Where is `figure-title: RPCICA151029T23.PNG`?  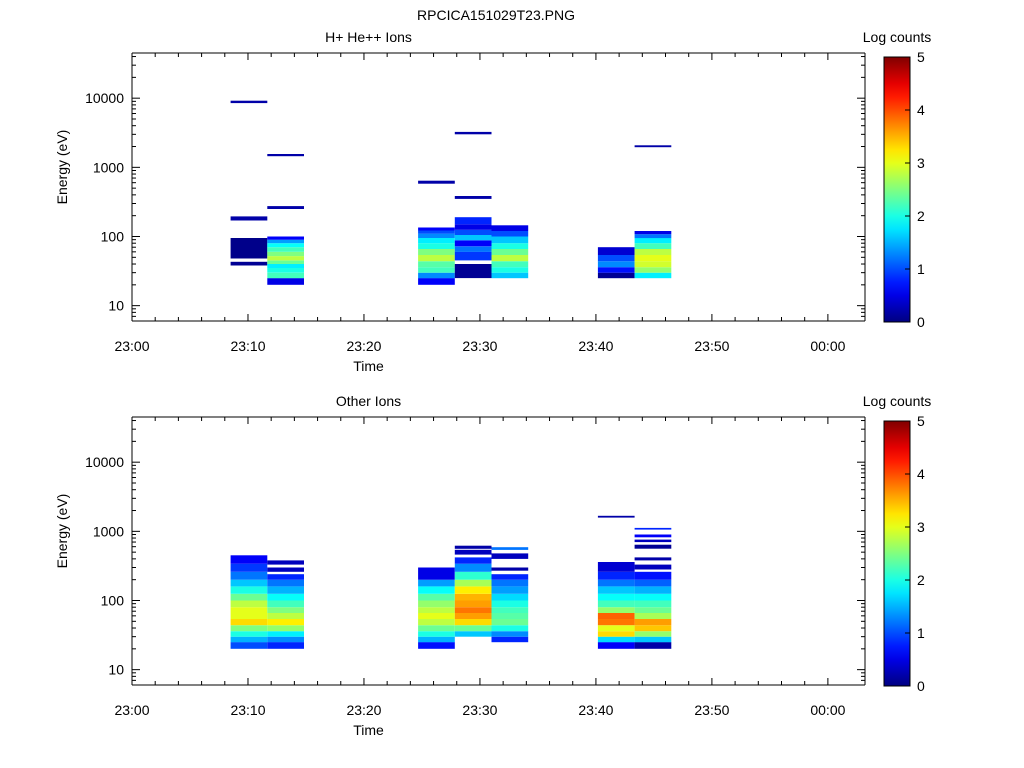
figure-title: RPCICA151029T23.PNG is located at coordinates (496, 15).